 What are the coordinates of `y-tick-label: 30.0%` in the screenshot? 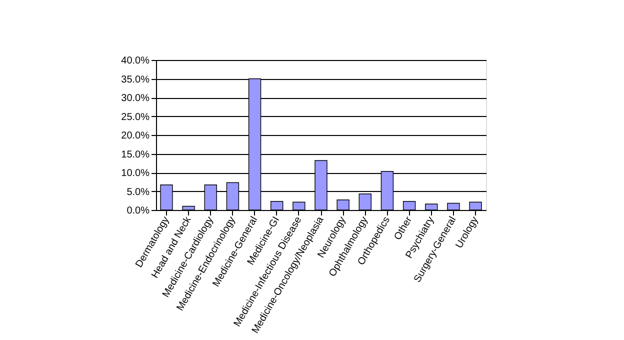 It's located at (135, 98).